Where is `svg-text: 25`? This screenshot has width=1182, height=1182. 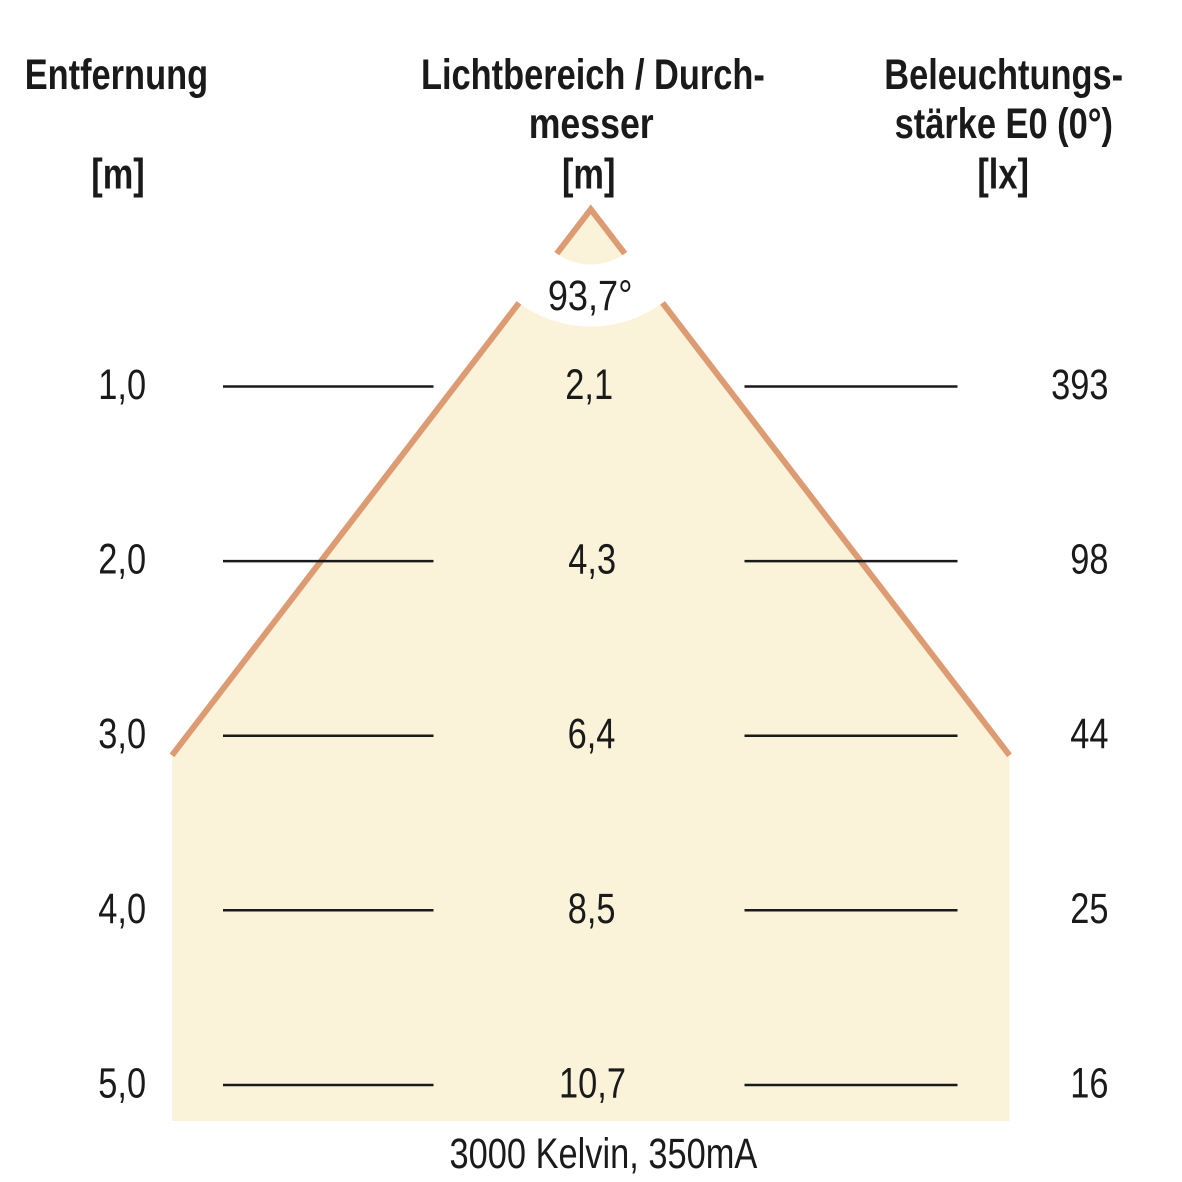 svg-text: 25 is located at coordinates (1089, 908).